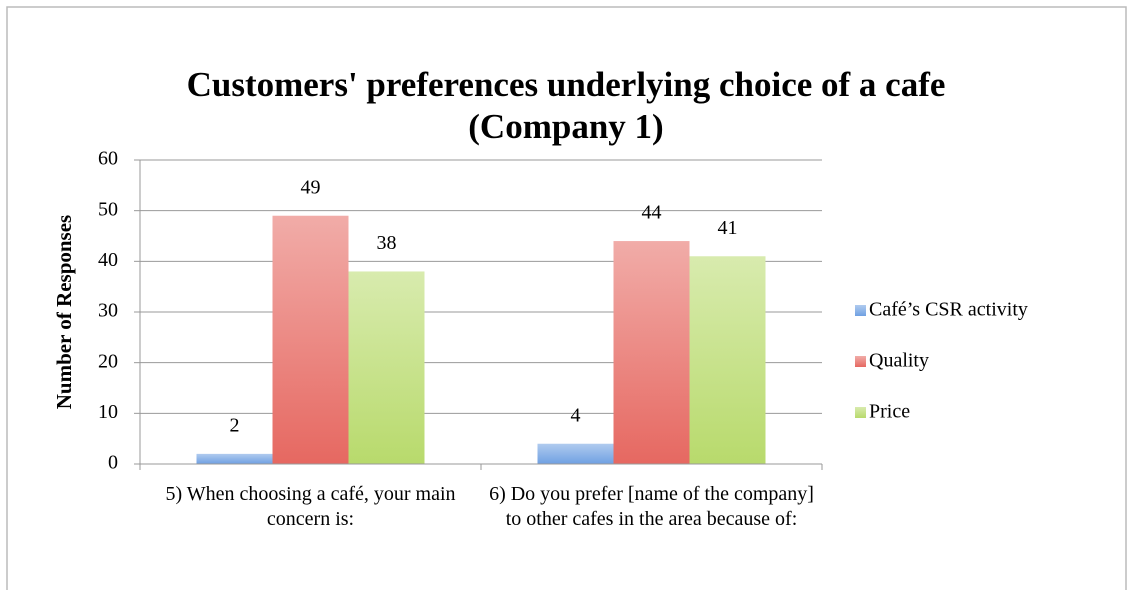  What do you see at coordinates (108, 311) in the screenshot?
I see `y-tick-label: 30` at bounding box center [108, 311].